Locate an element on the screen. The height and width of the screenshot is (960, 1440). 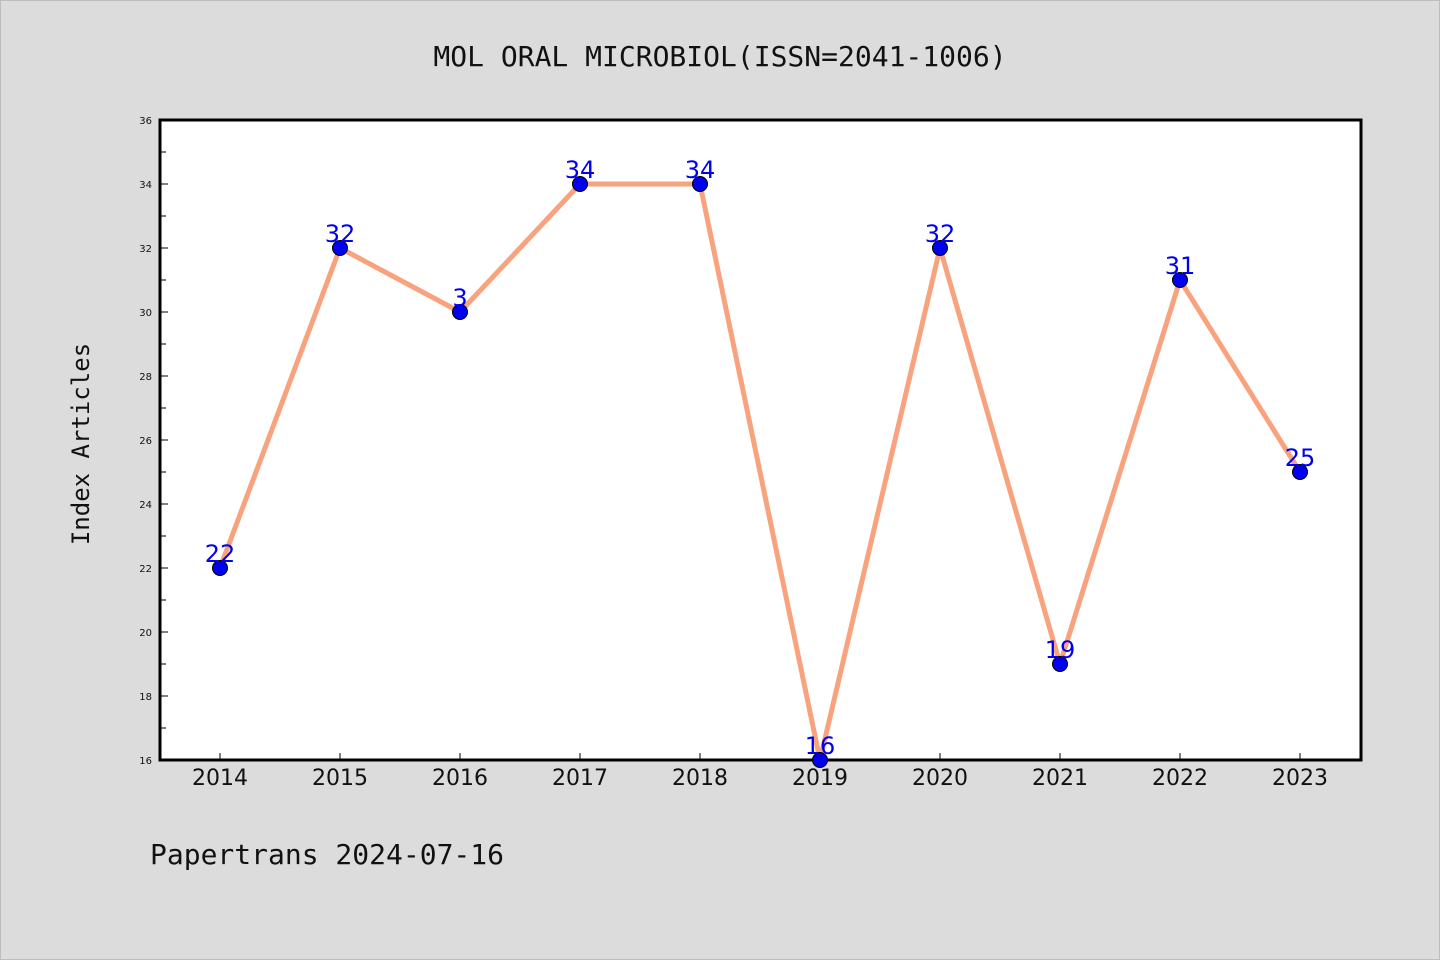
y-tick-label: 36 is located at coordinates (145, 121).